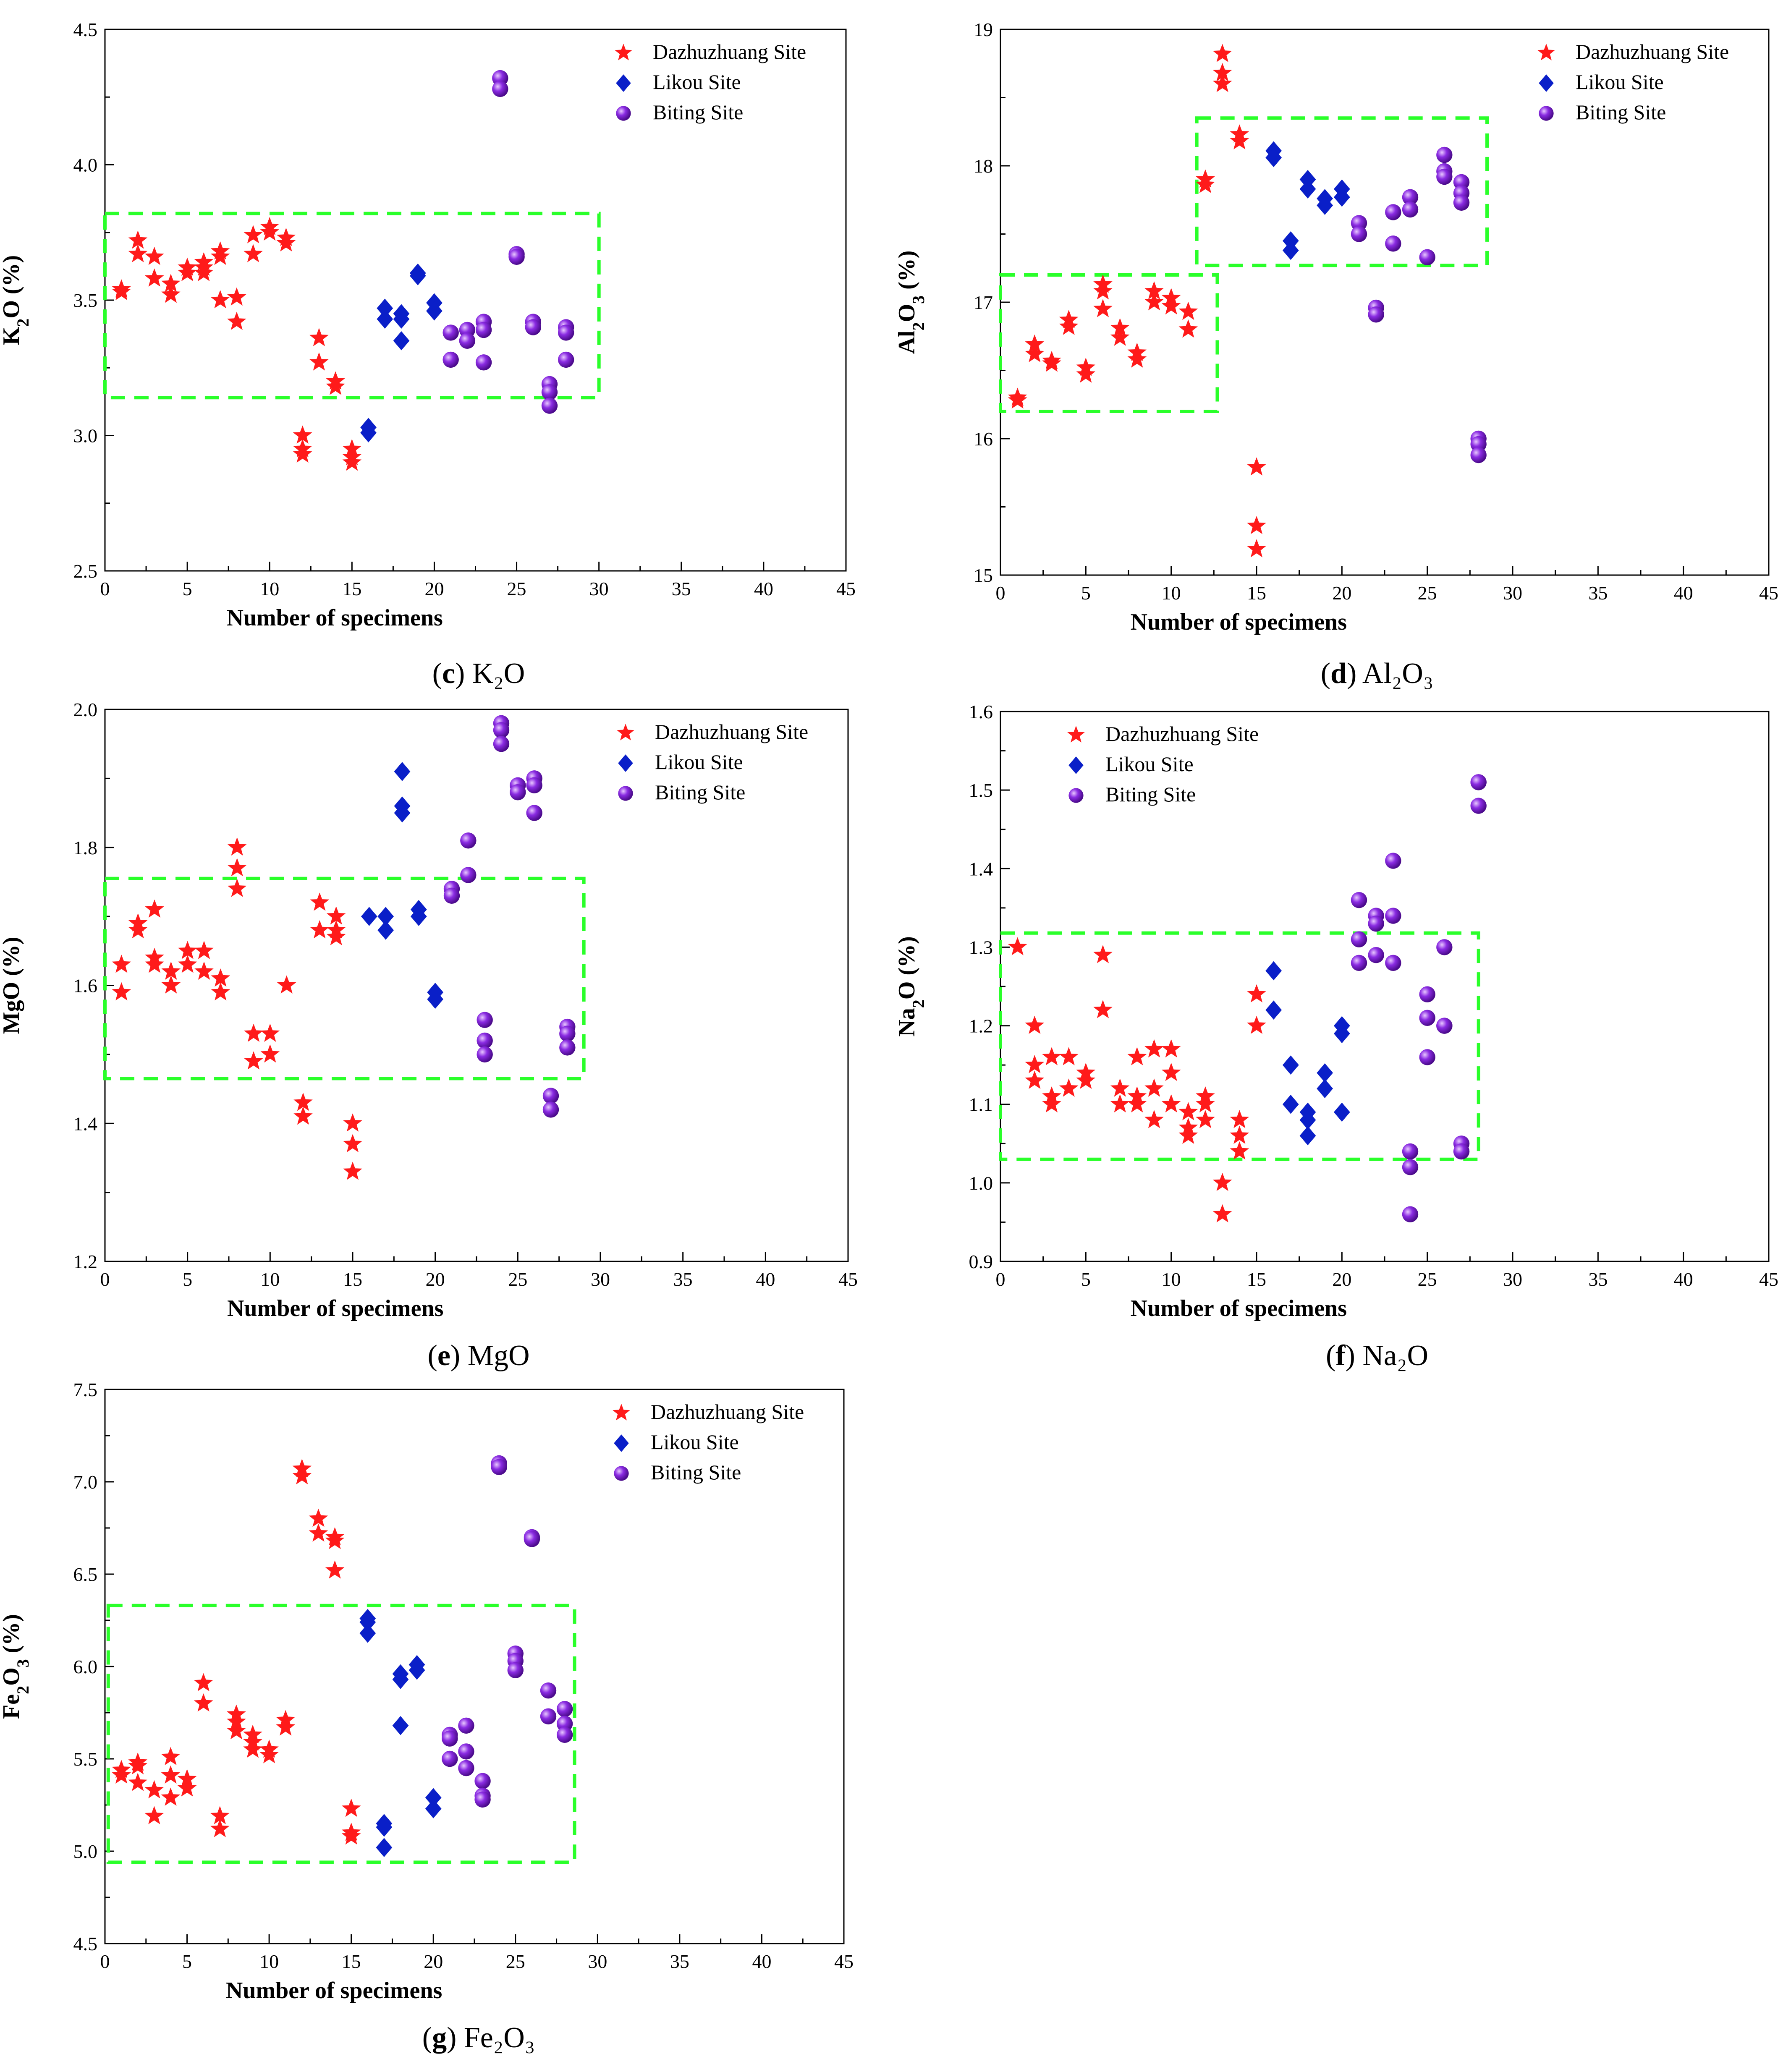  What do you see at coordinates (85, 1943) in the screenshot?
I see `y-tick-label: 4.5` at bounding box center [85, 1943].